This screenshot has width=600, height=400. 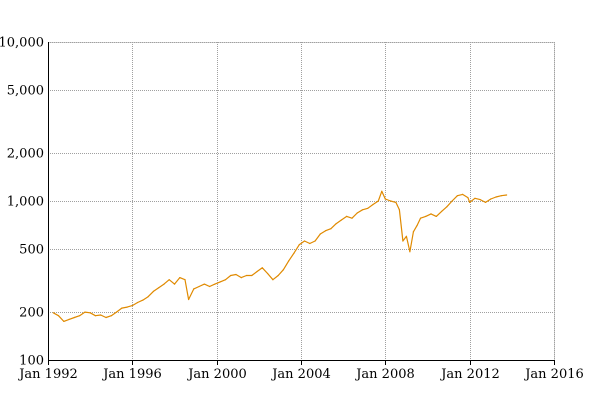 I want to click on y-tick-label: 1,000, so click(x=25, y=202).